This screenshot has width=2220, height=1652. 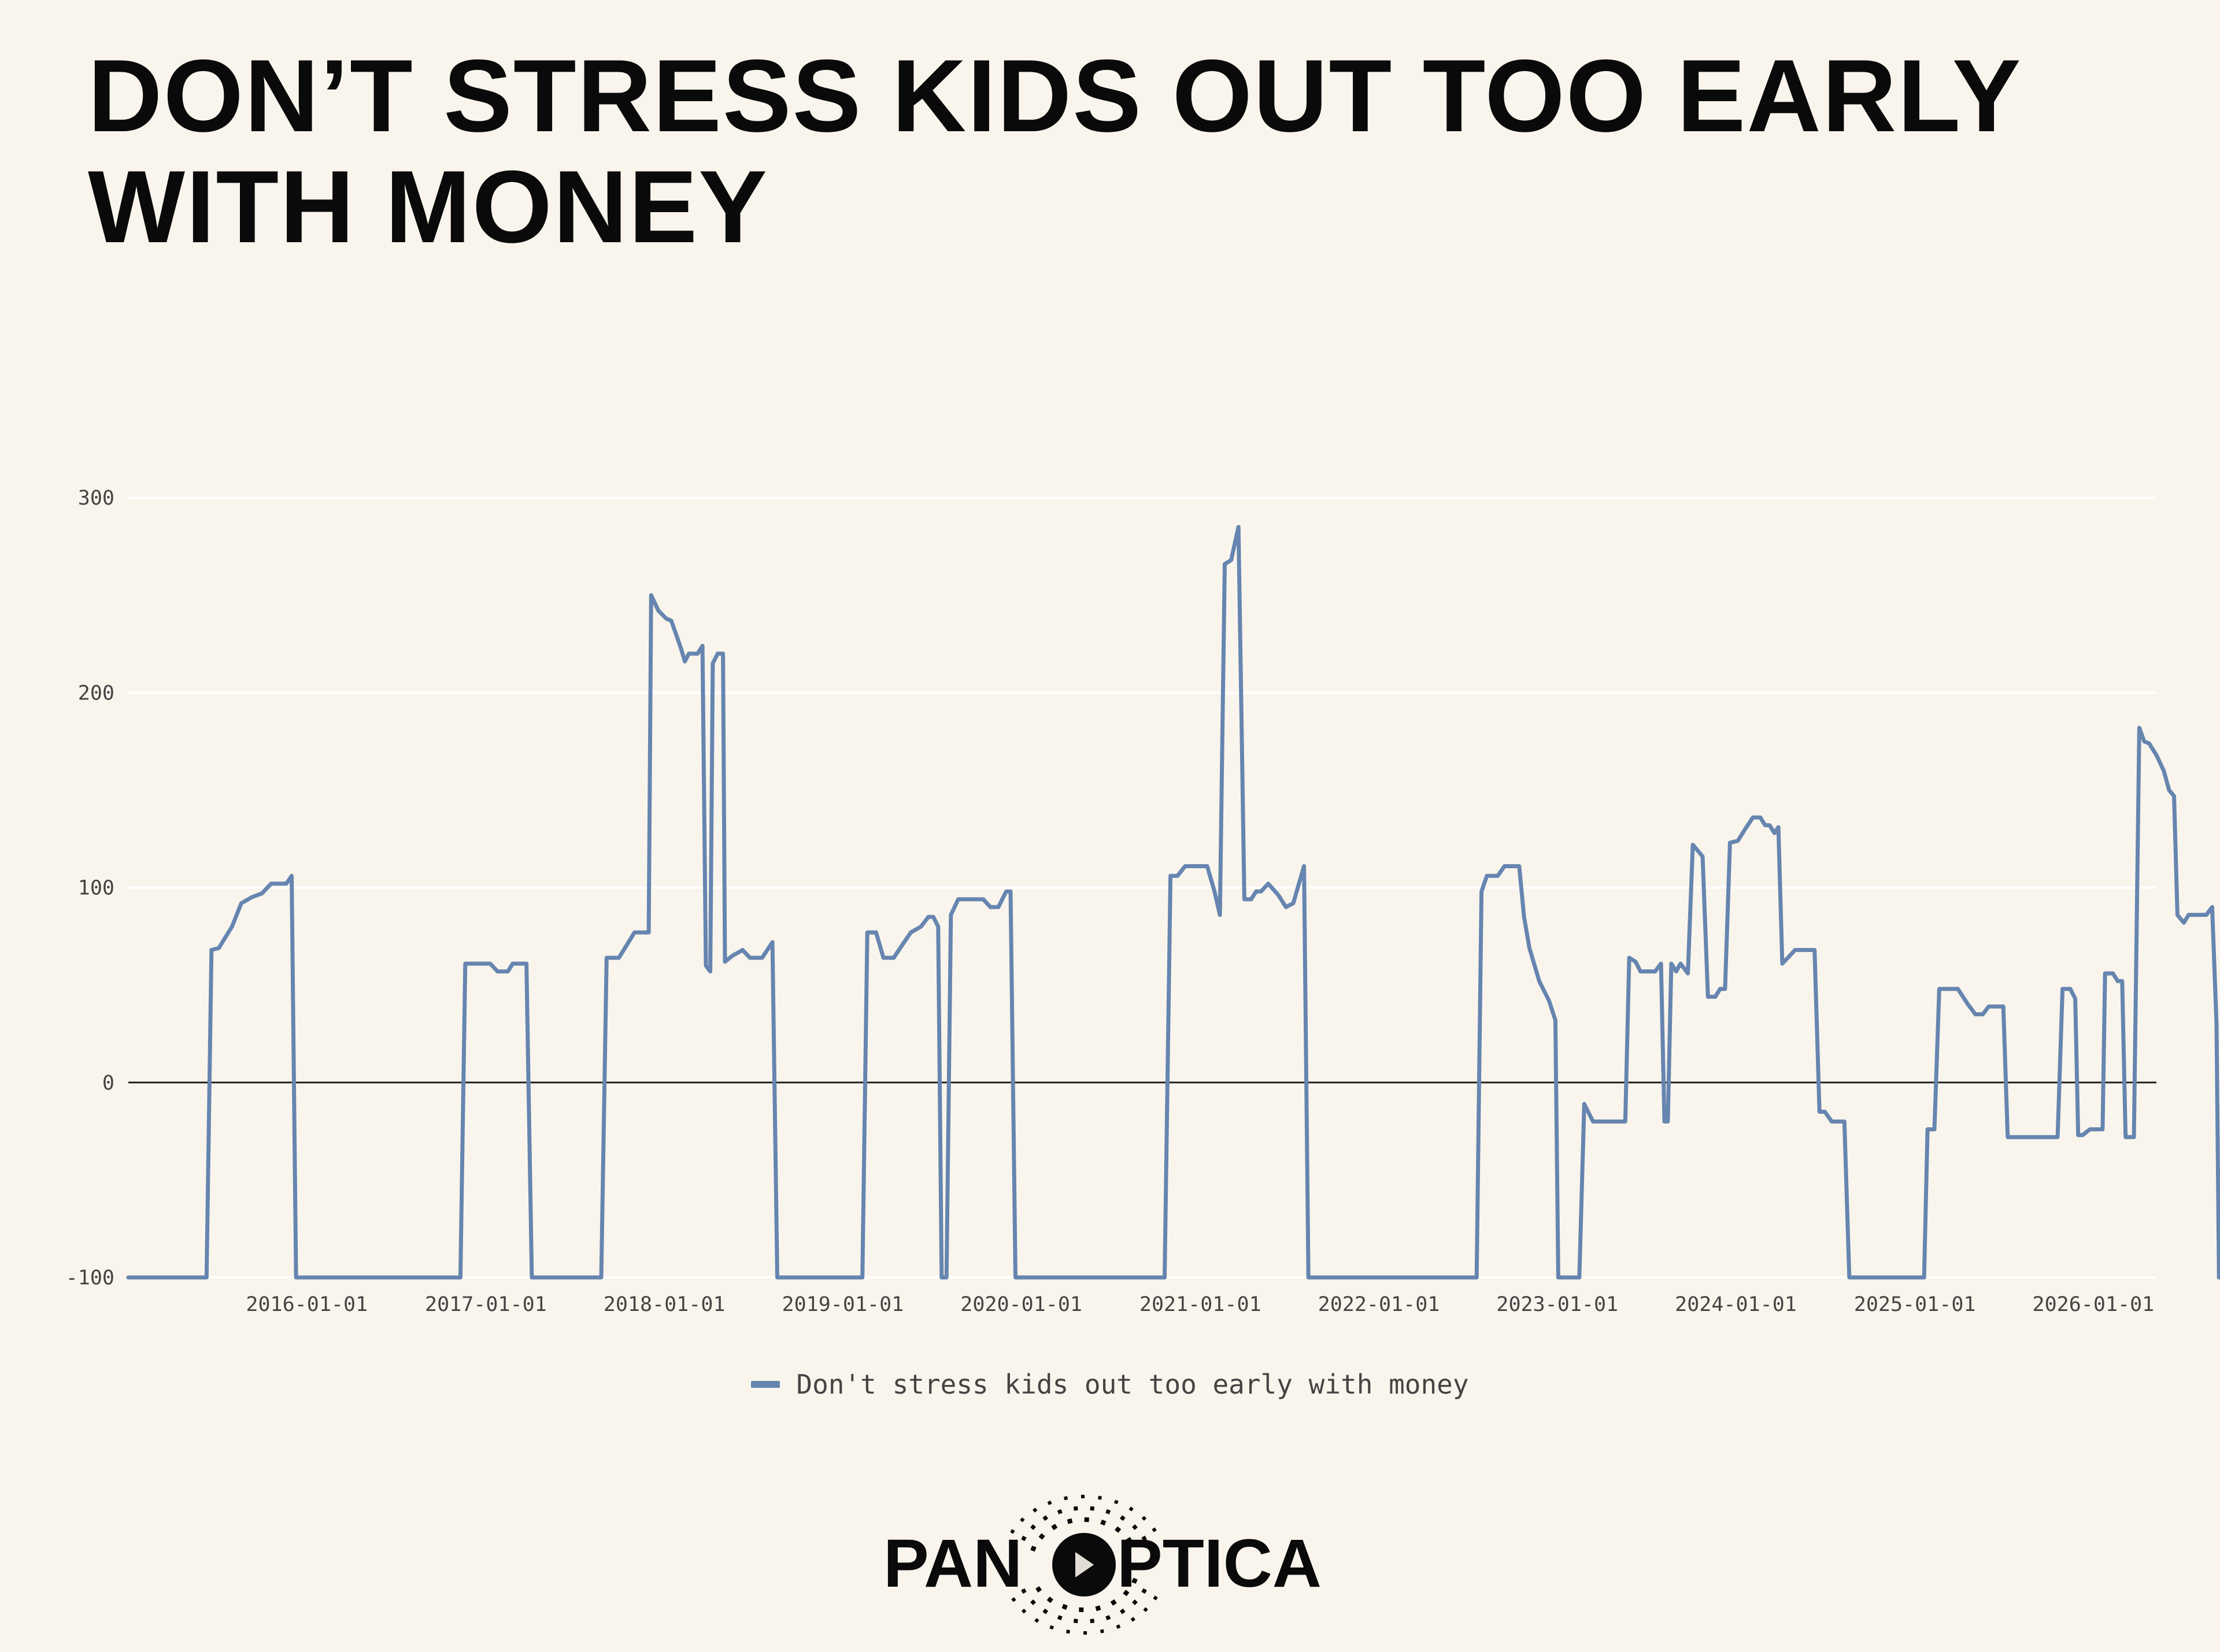 I want to click on eye-burst-icon, so click(x=1084, y=1564).